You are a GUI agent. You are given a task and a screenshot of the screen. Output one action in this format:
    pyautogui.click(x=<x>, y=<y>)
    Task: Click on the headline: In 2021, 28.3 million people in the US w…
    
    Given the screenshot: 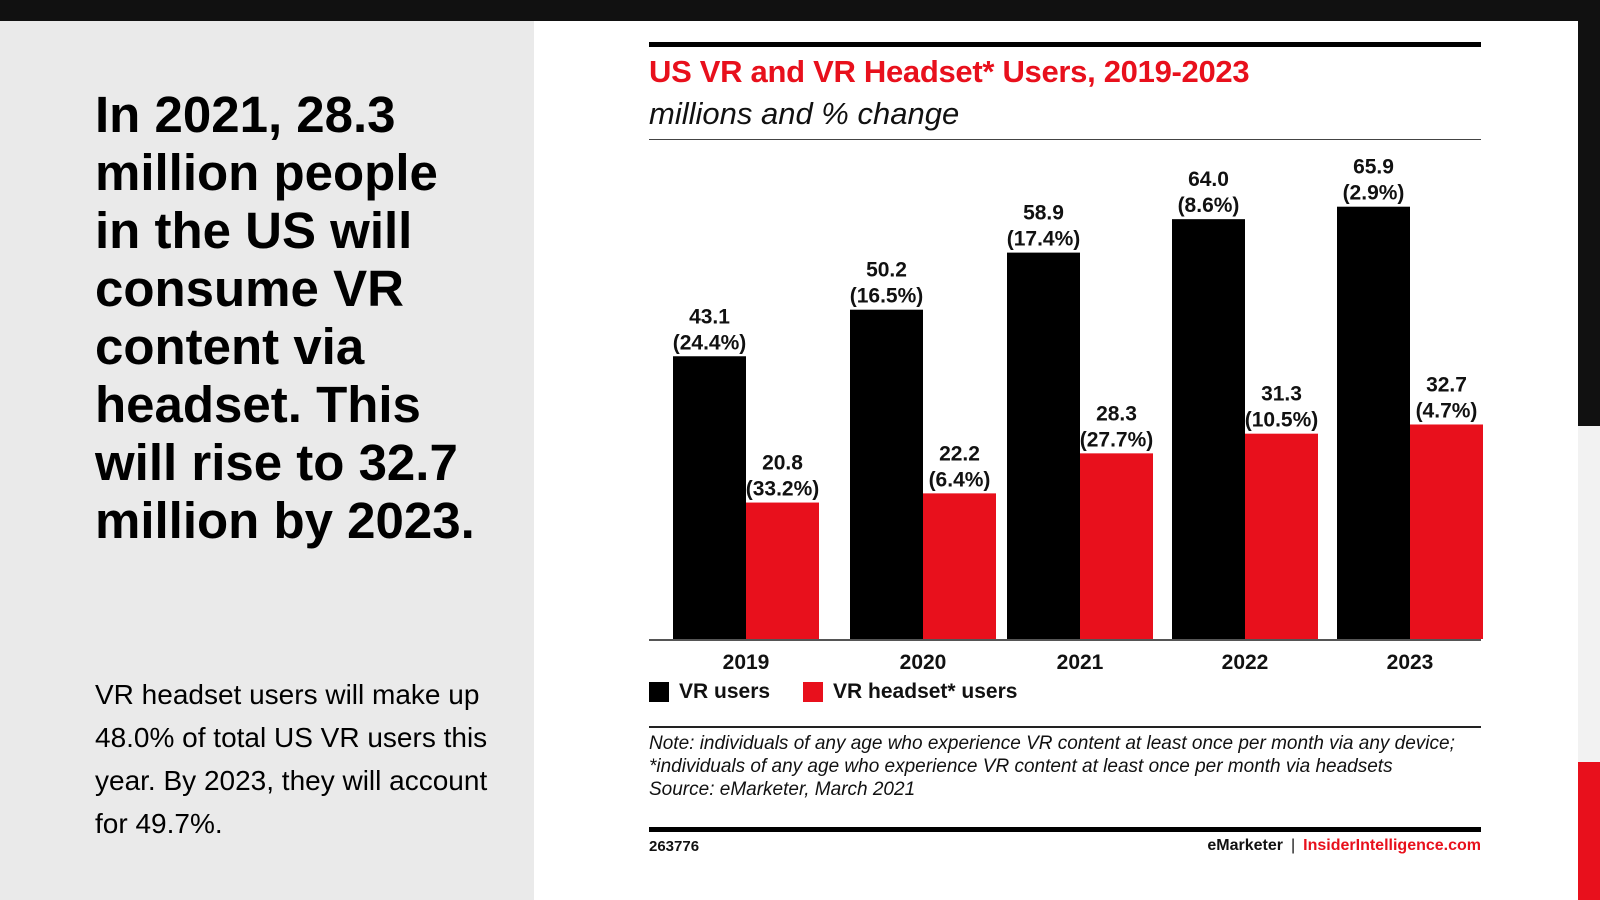 What is the action you would take?
    pyautogui.click(x=285, y=317)
    